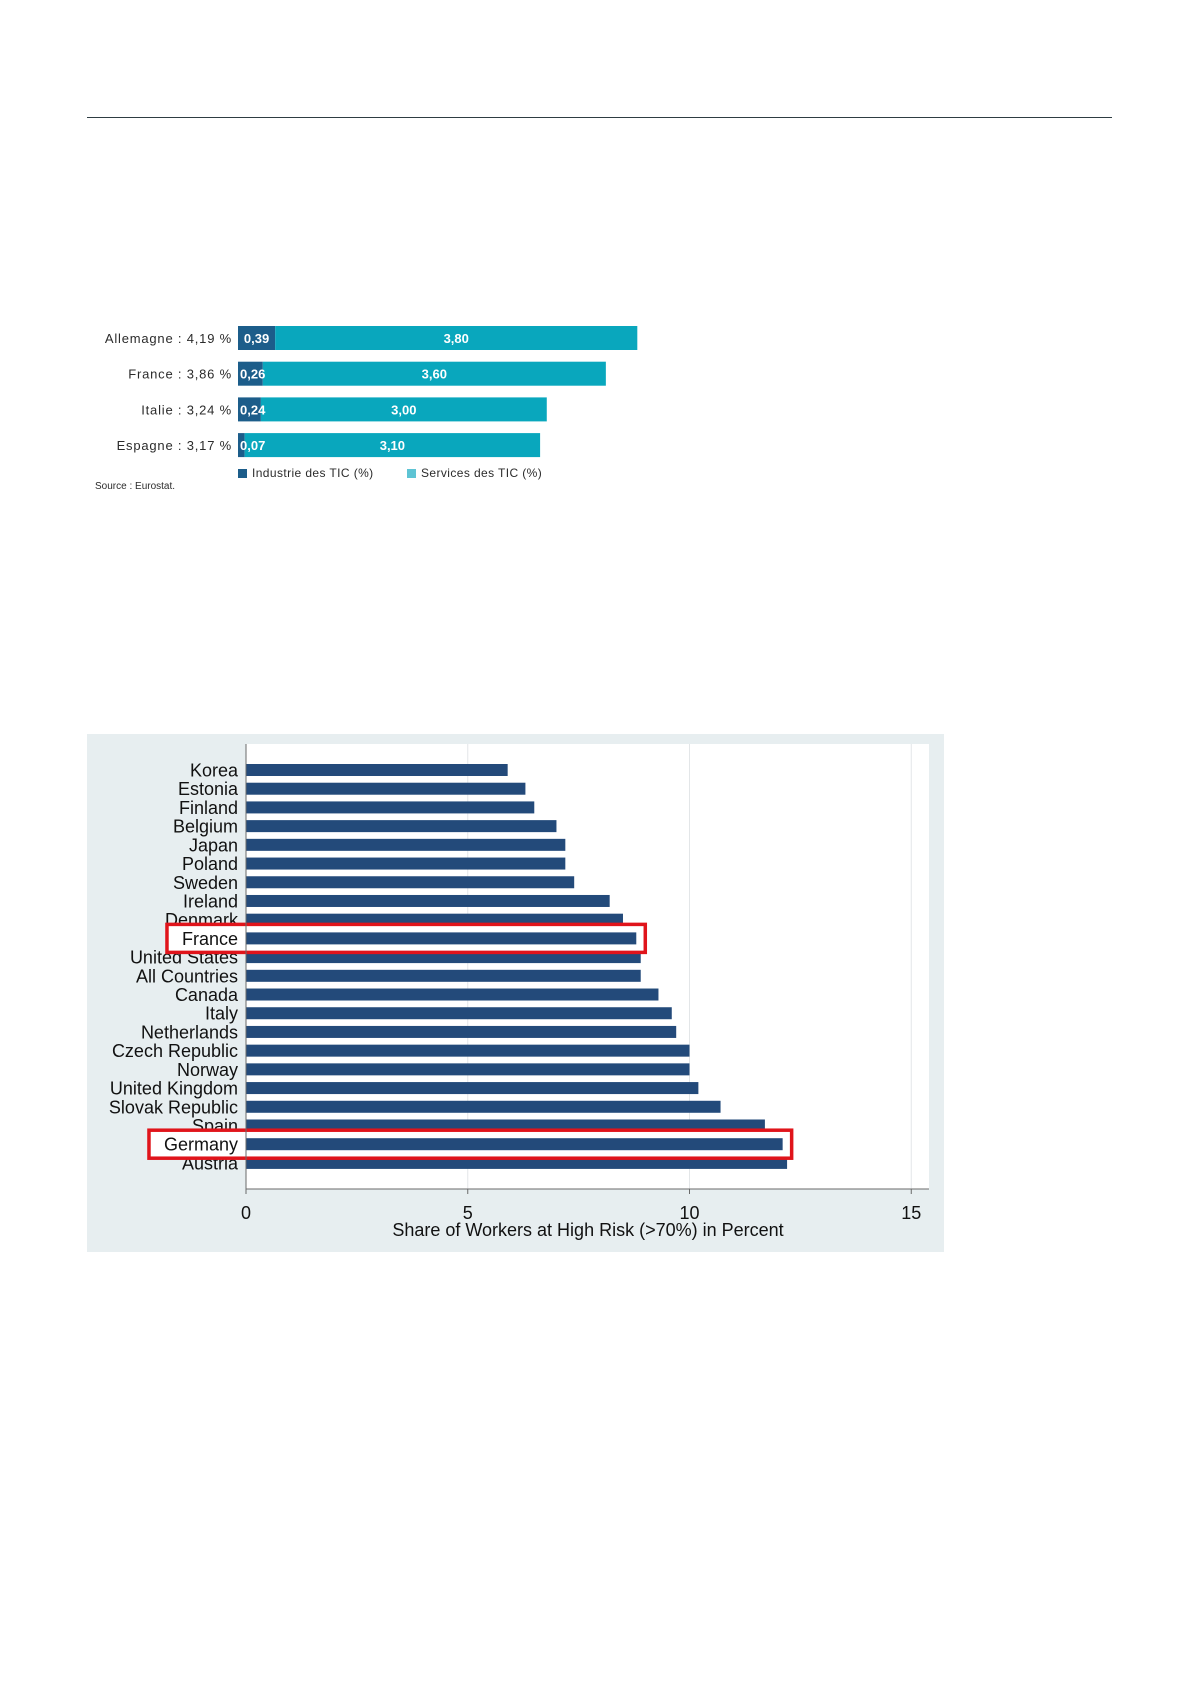 Image resolution: width=1191 pixels, height=1684 pixels. I want to click on highlighted-rows: France Germany, so click(473, 1042).